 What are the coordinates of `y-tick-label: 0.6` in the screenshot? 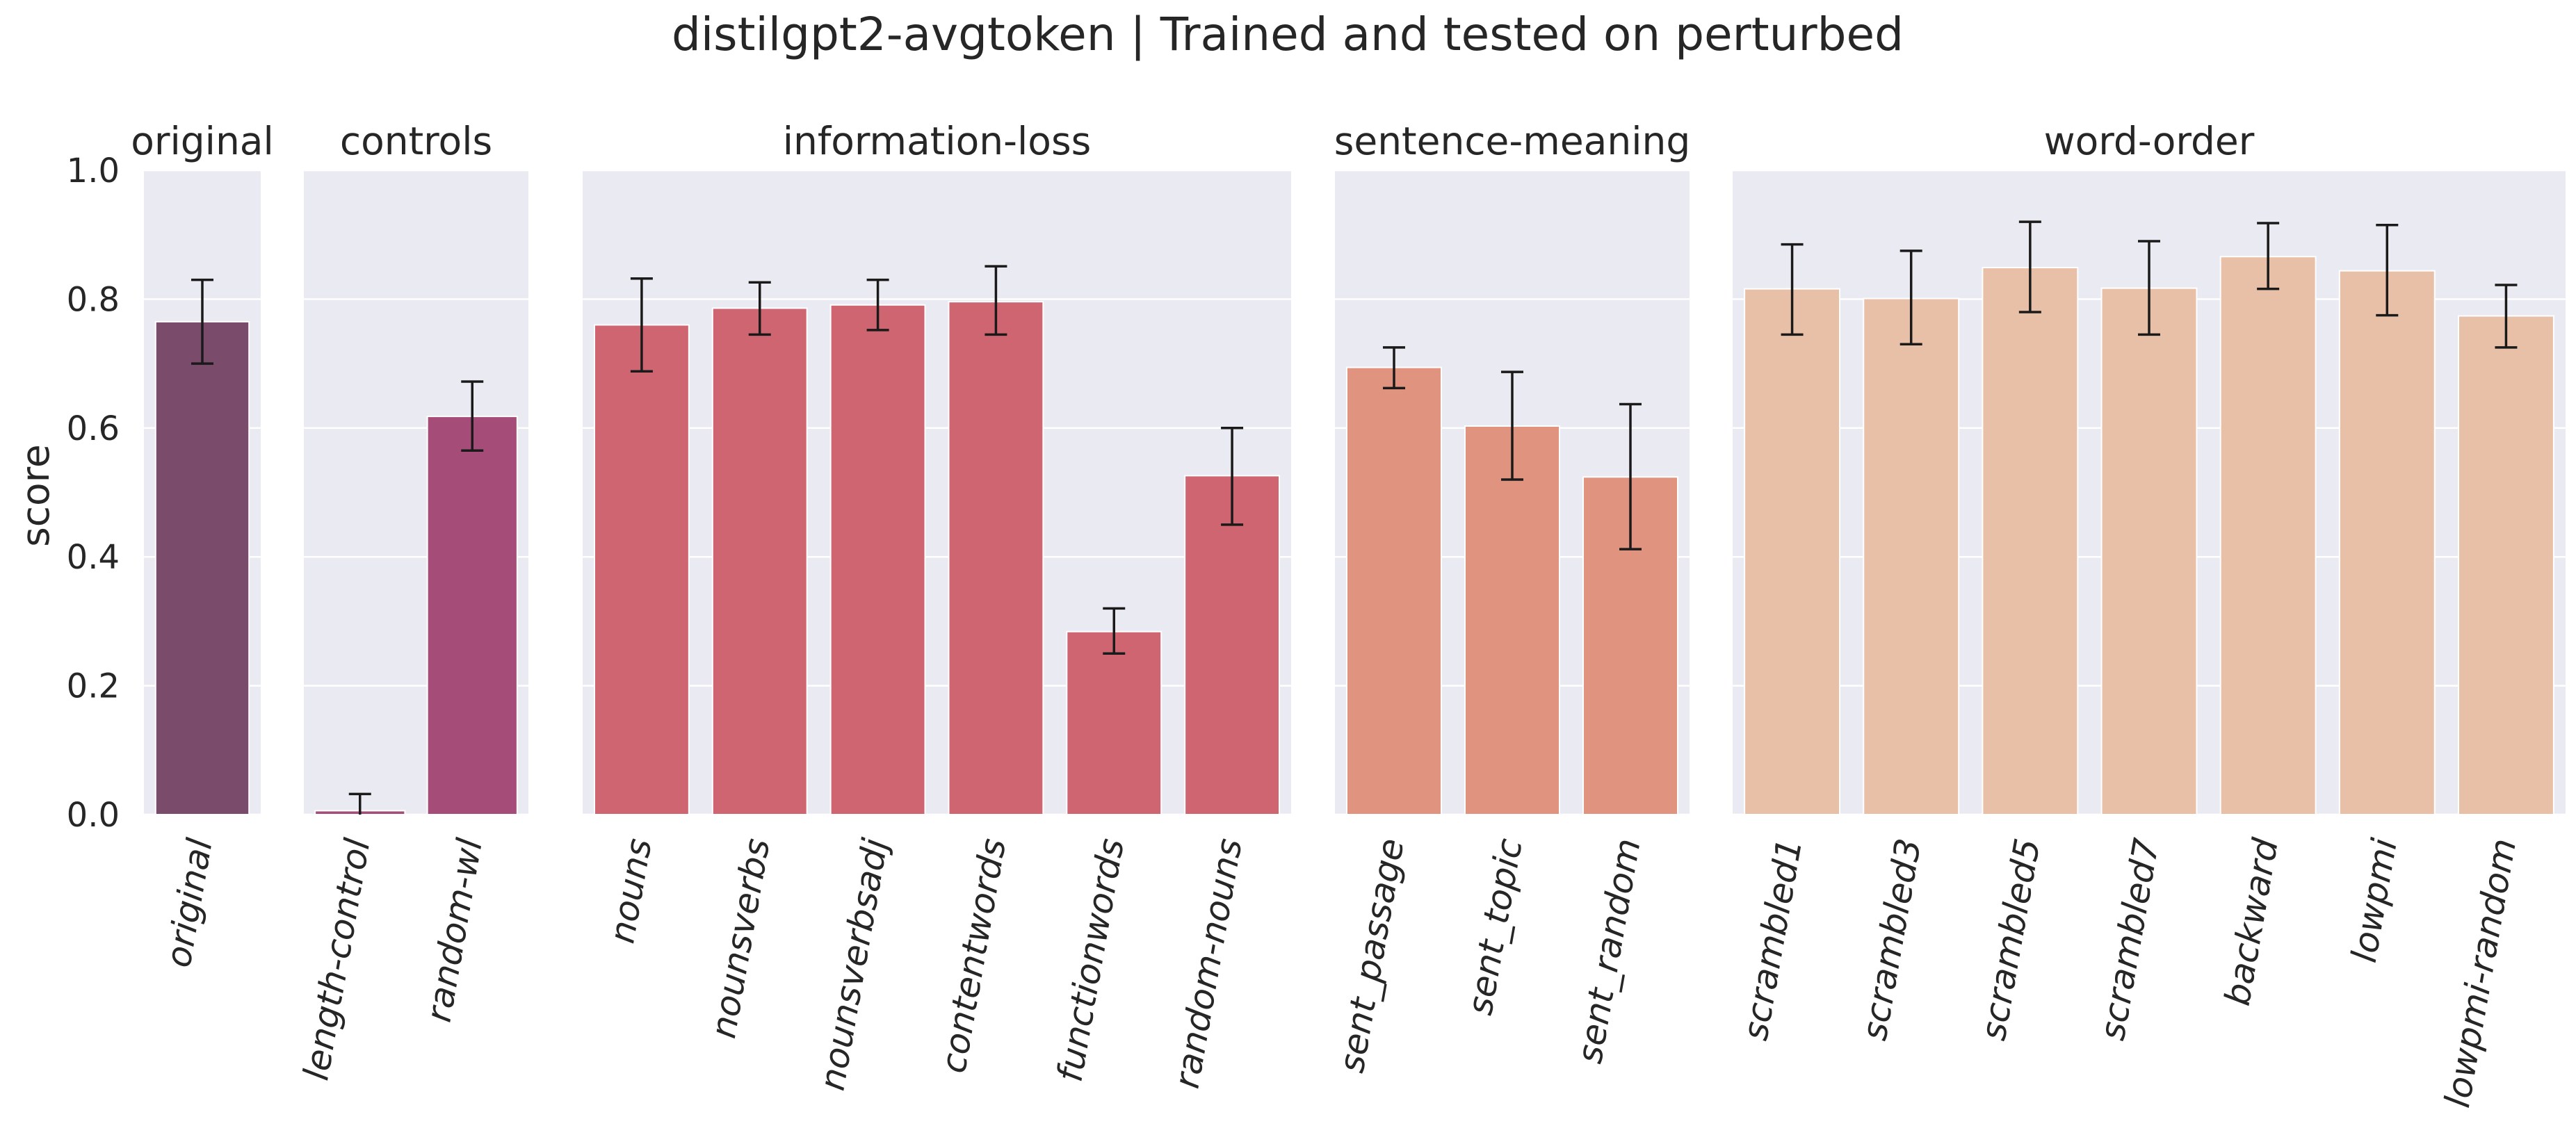 It's located at (93, 428).